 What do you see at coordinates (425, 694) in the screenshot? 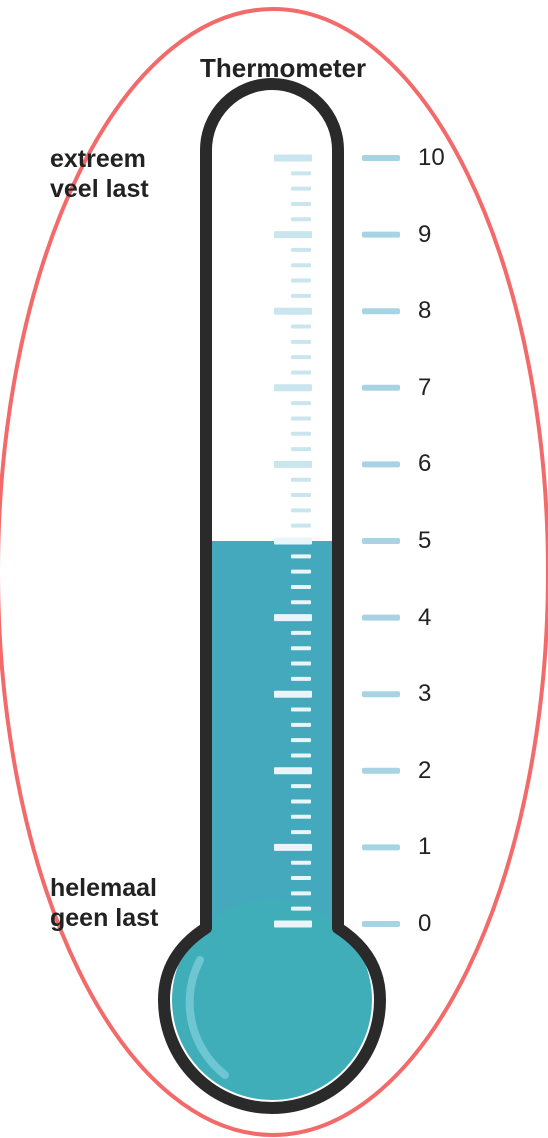
I see `scale-label-3: 3` at bounding box center [425, 694].